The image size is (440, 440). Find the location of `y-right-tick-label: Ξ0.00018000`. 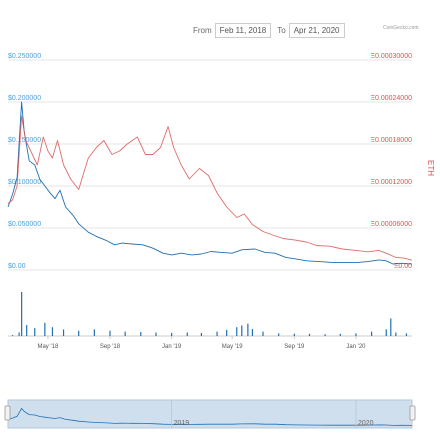

y-right-tick-label: Ξ0.00018000 is located at coordinates (391, 140).